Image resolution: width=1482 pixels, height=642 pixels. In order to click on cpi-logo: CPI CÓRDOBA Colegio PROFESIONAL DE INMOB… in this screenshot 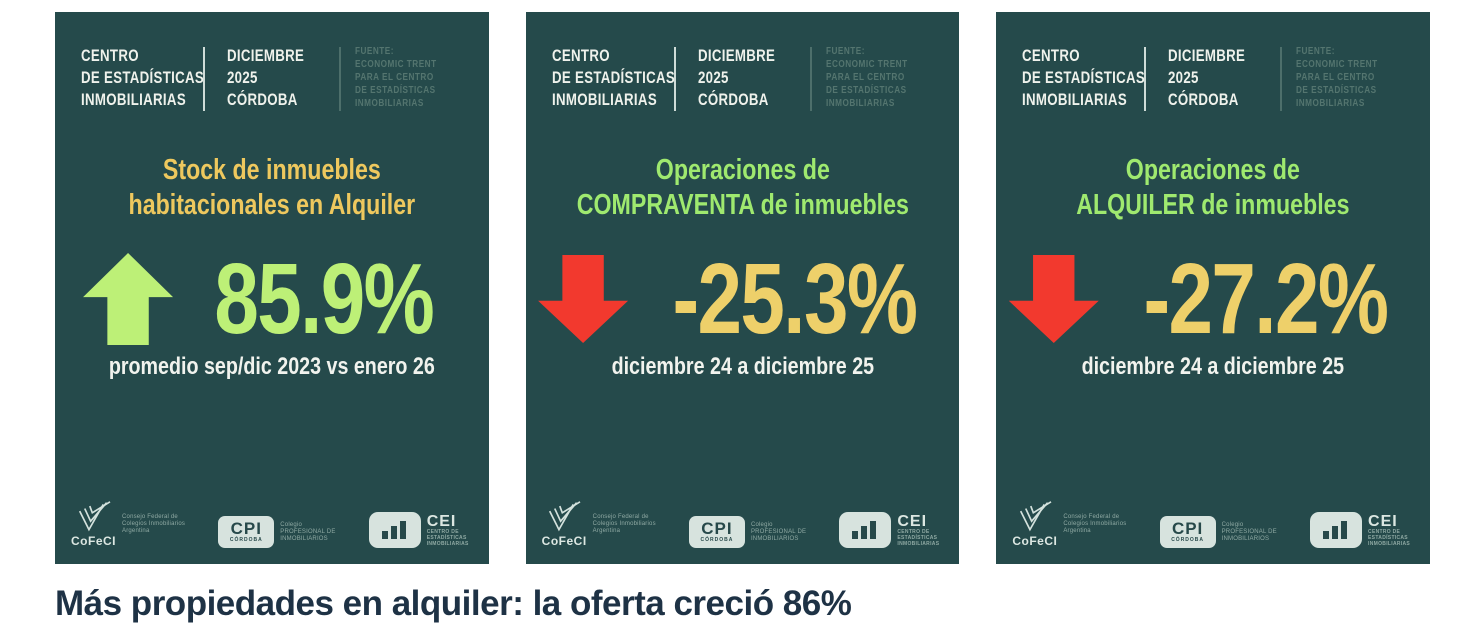, I will do `click(747, 532)`.